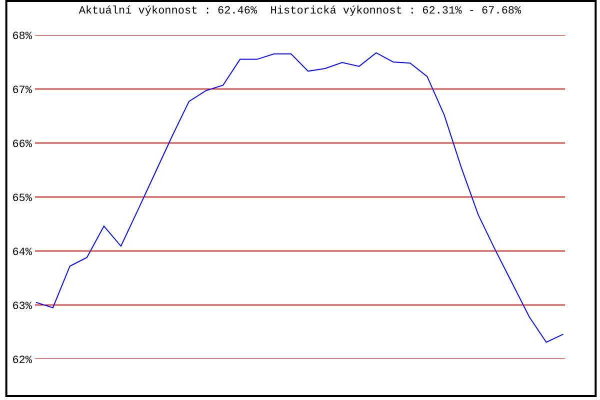 The image size is (600, 400). What do you see at coordinates (22, 252) in the screenshot?
I see `y-tick-label: 64%` at bounding box center [22, 252].